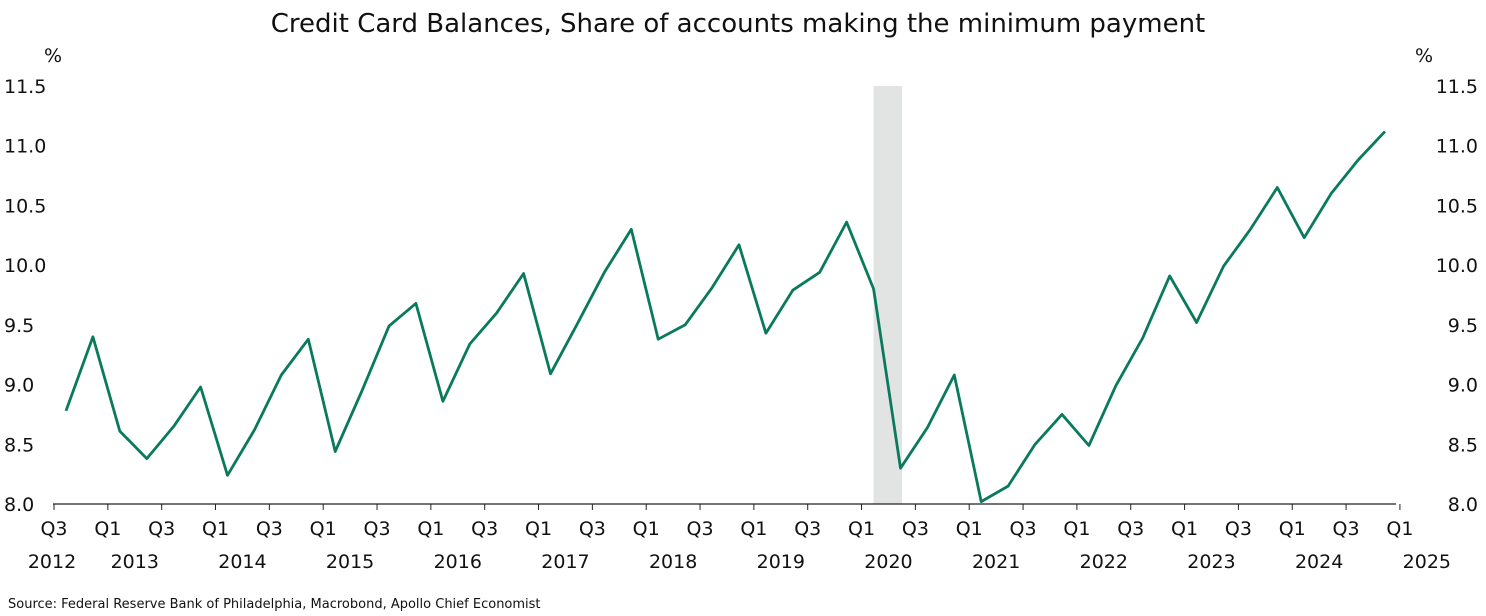 Image resolution: width=1486 pixels, height=616 pixels. Describe the element at coordinates (242, 562) in the screenshot. I see `x-year-label: 2014` at that location.